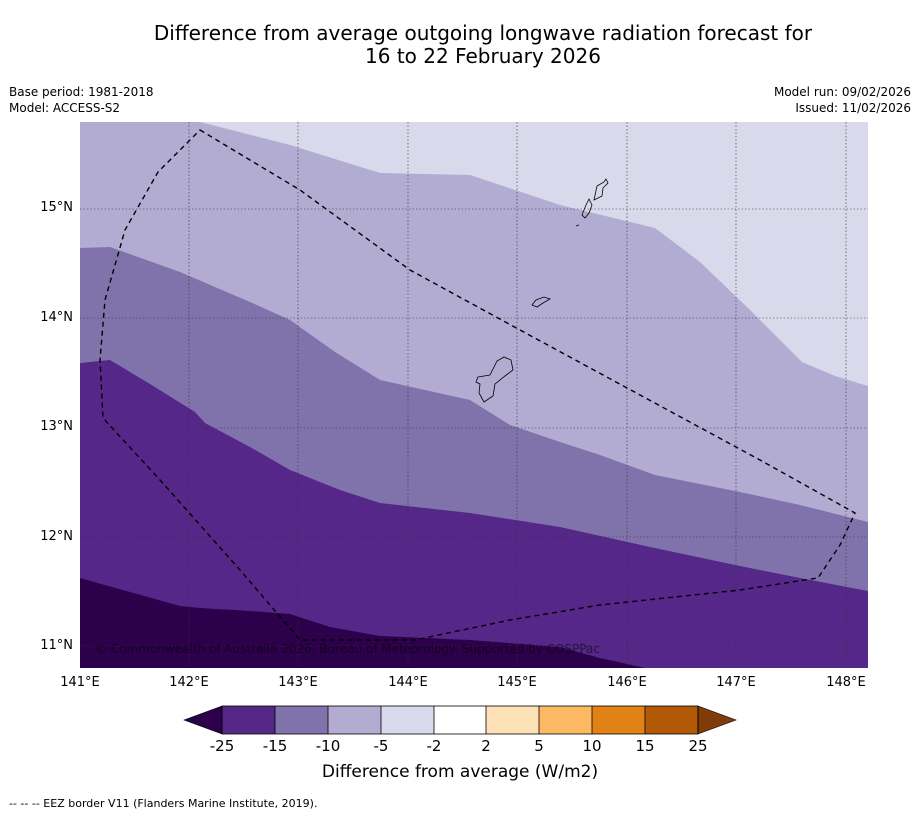 The image size is (919, 816). What do you see at coordinates (592, 746) in the screenshot?
I see `colorbar-tick: 10` at bounding box center [592, 746].